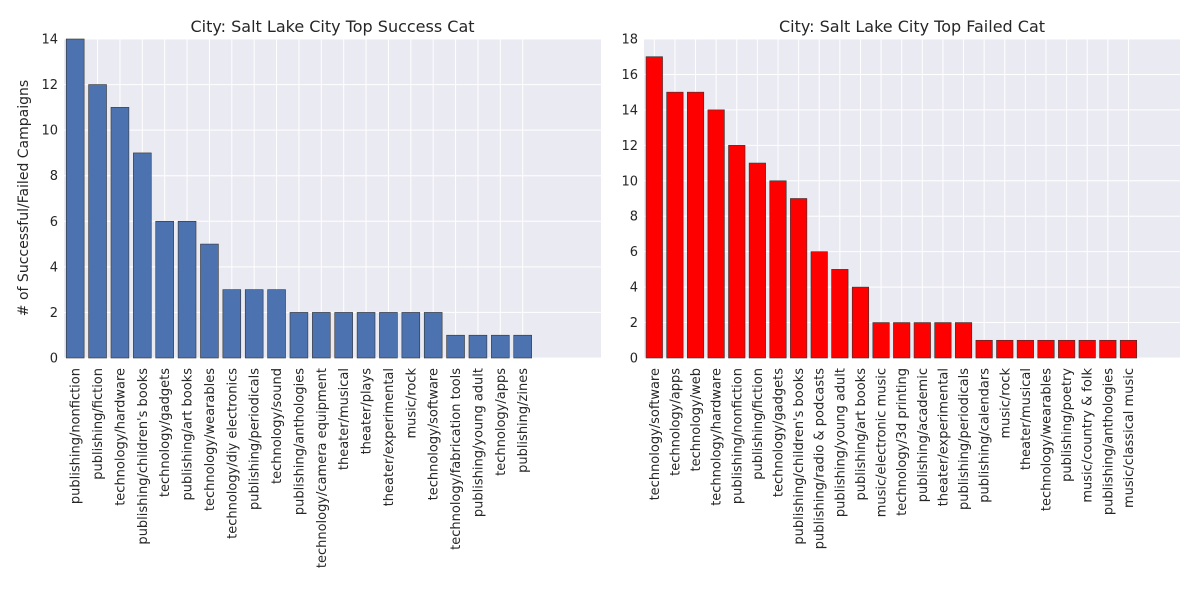 The width and height of the screenshot is (1200, 600). I want to click on failed-y-tick-label: 14, so click(629, 110).